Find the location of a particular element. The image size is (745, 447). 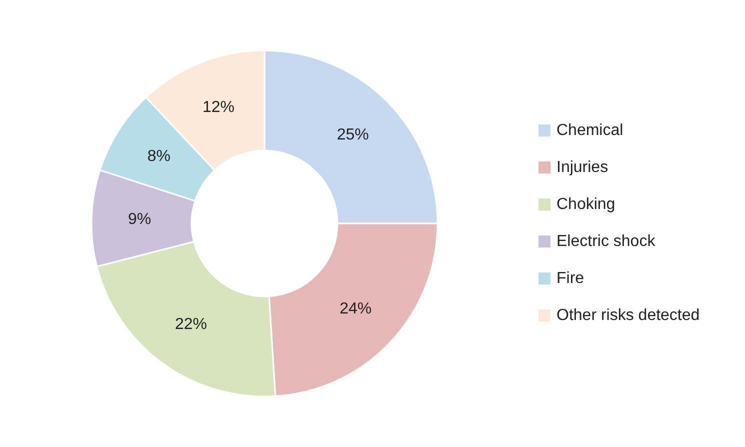

legend-label: Chemical is located at coordinates (590, 130).